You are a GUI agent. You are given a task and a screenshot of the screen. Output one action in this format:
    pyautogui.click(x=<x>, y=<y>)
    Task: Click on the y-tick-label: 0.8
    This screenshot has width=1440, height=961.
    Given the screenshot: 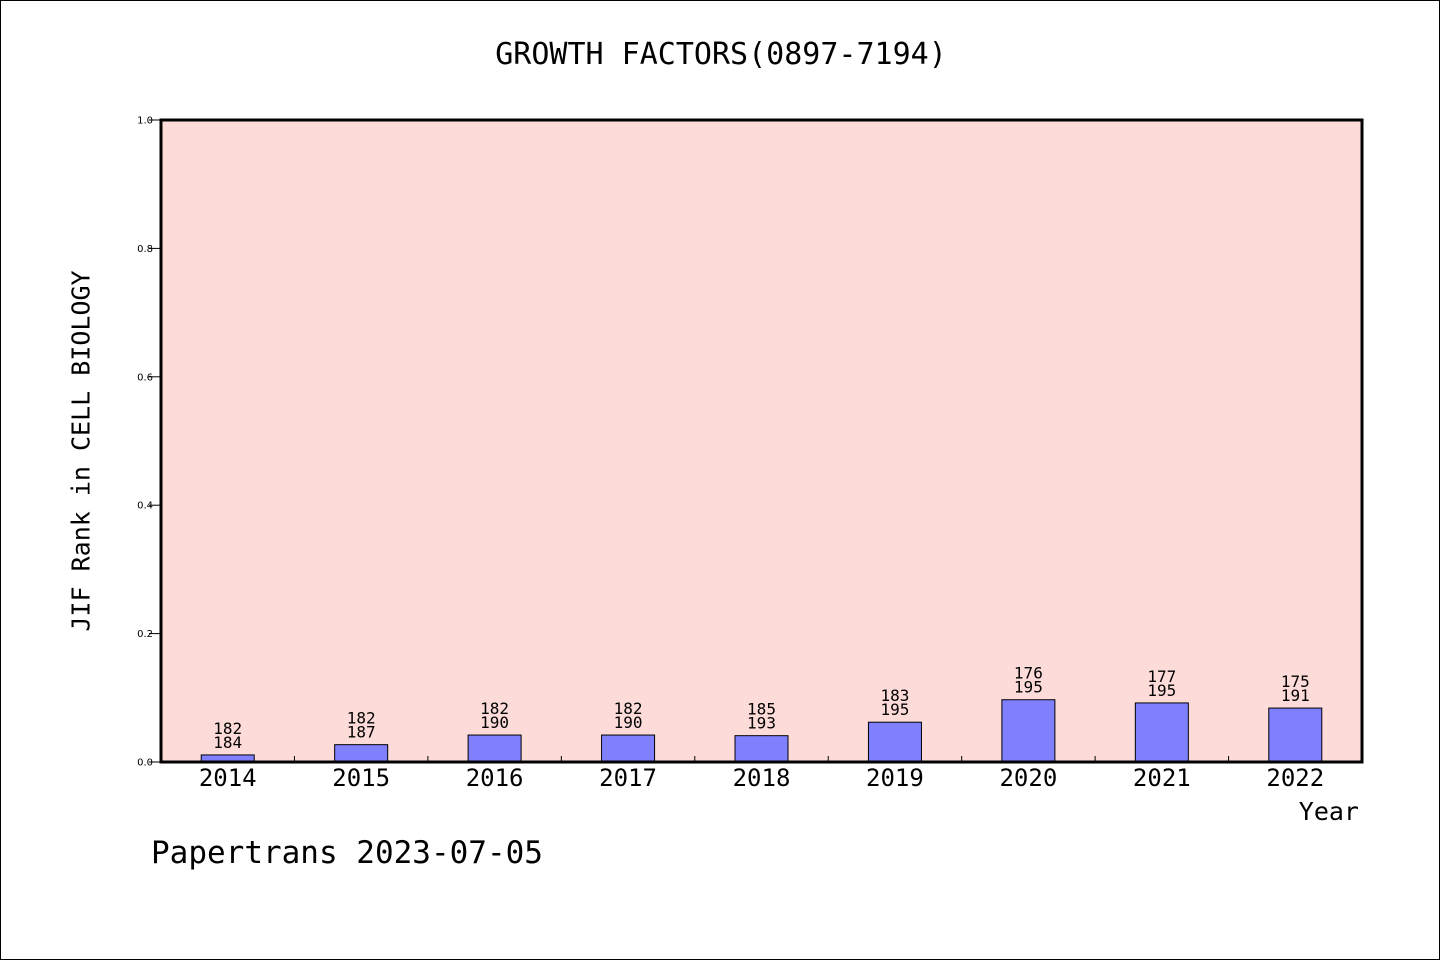 What is the action you would take?
    pyautogui.click(x=145, y=249)
    